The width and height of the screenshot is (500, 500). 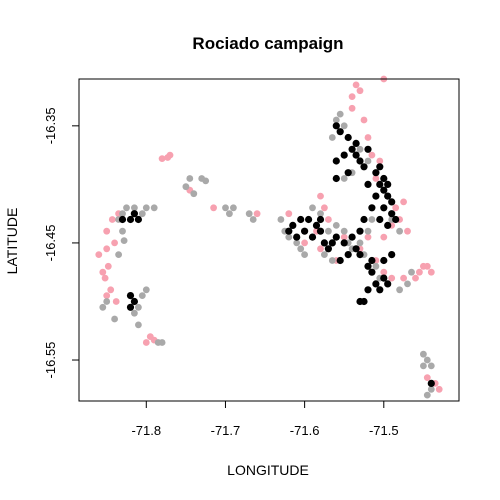 What do you see at coordinates (50, 242) in the screenshot?
I see `y-tick-label-1: -16.45` at bounding box center [50, 242].